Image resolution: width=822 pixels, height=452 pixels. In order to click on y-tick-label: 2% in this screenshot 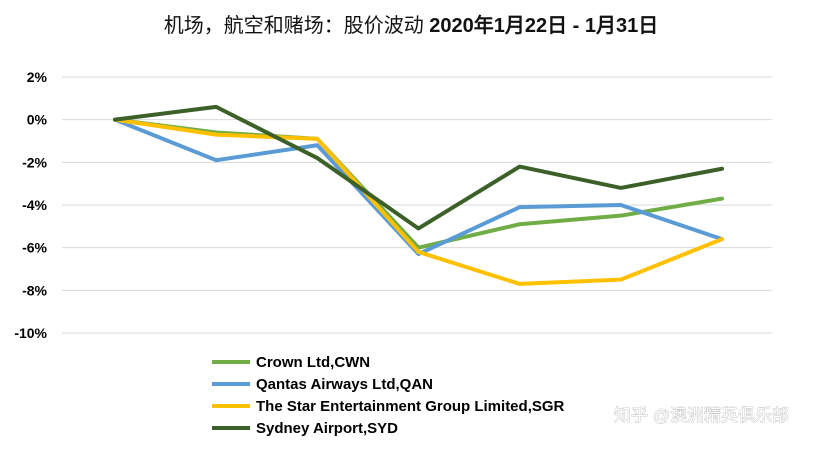, I will do `click(37, 77)`.